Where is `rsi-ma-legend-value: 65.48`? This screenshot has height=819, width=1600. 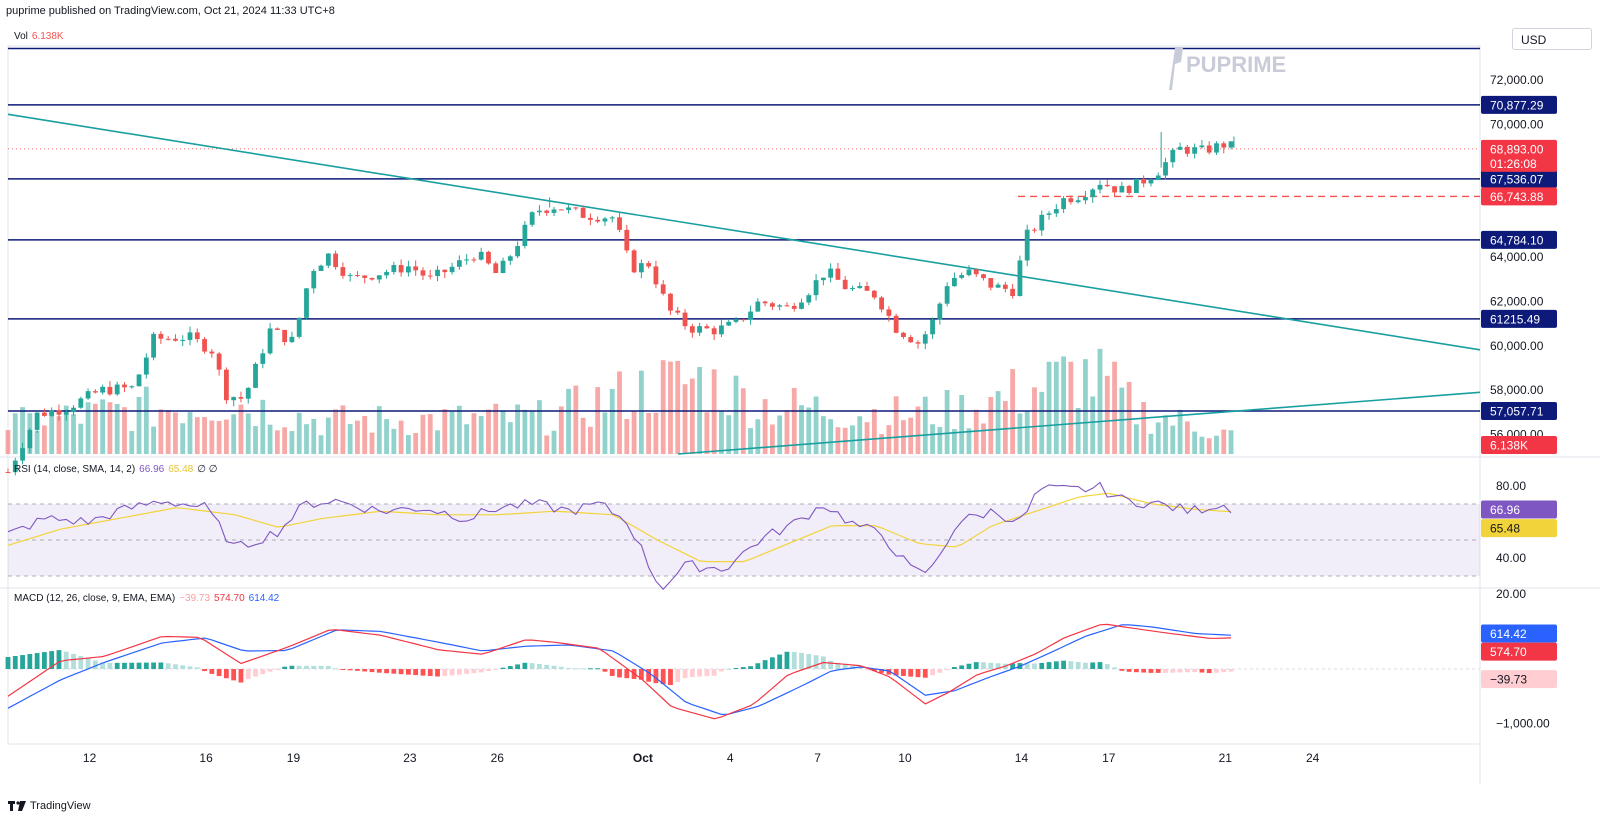 rsi-ma-legend-value: 65.48 is located at coordinates (181, 469).